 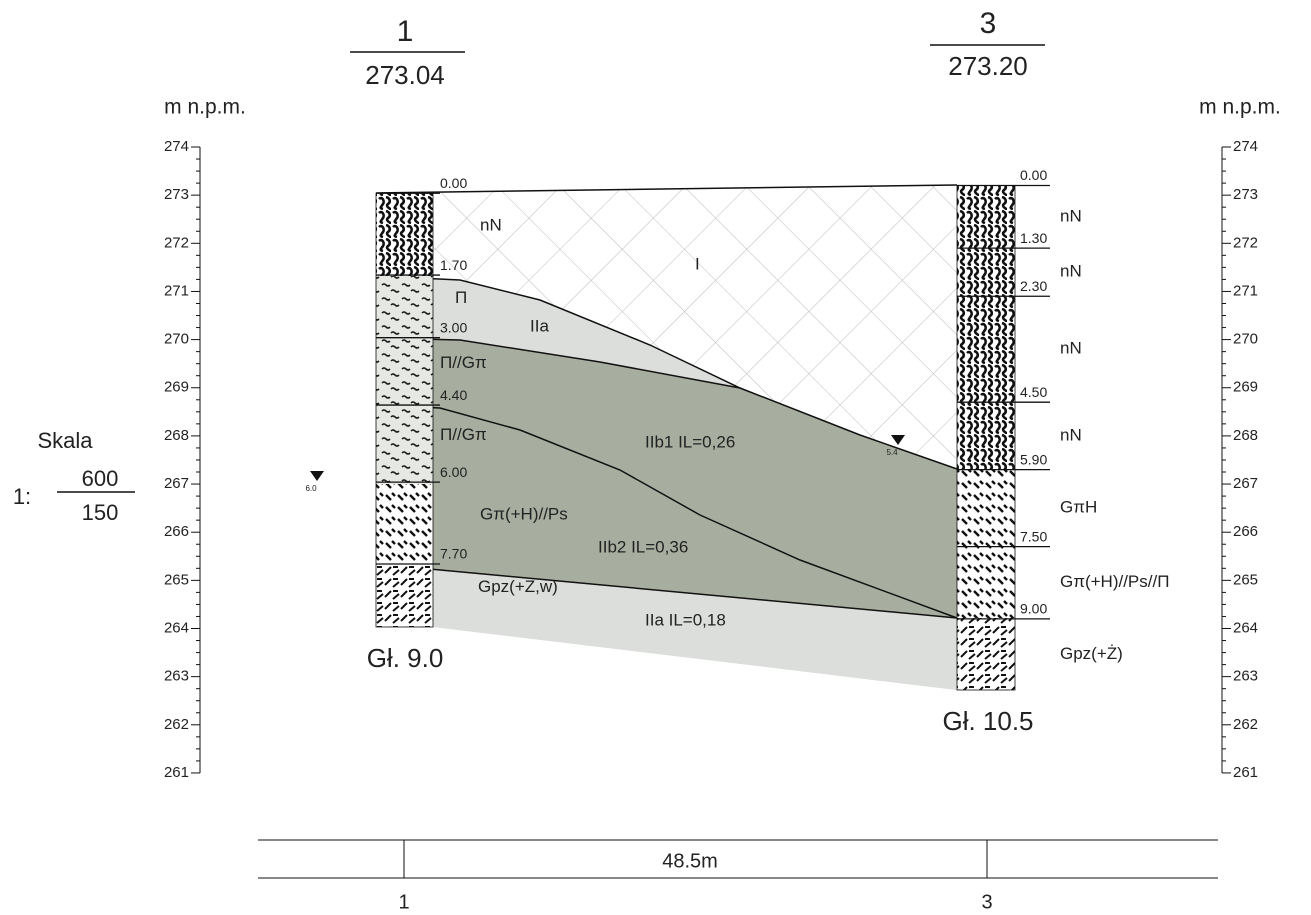 What do you see at coordinates (453, 395) in the screenshot?
I see `depth-label: 4.40` at bounding box center [453, 395].